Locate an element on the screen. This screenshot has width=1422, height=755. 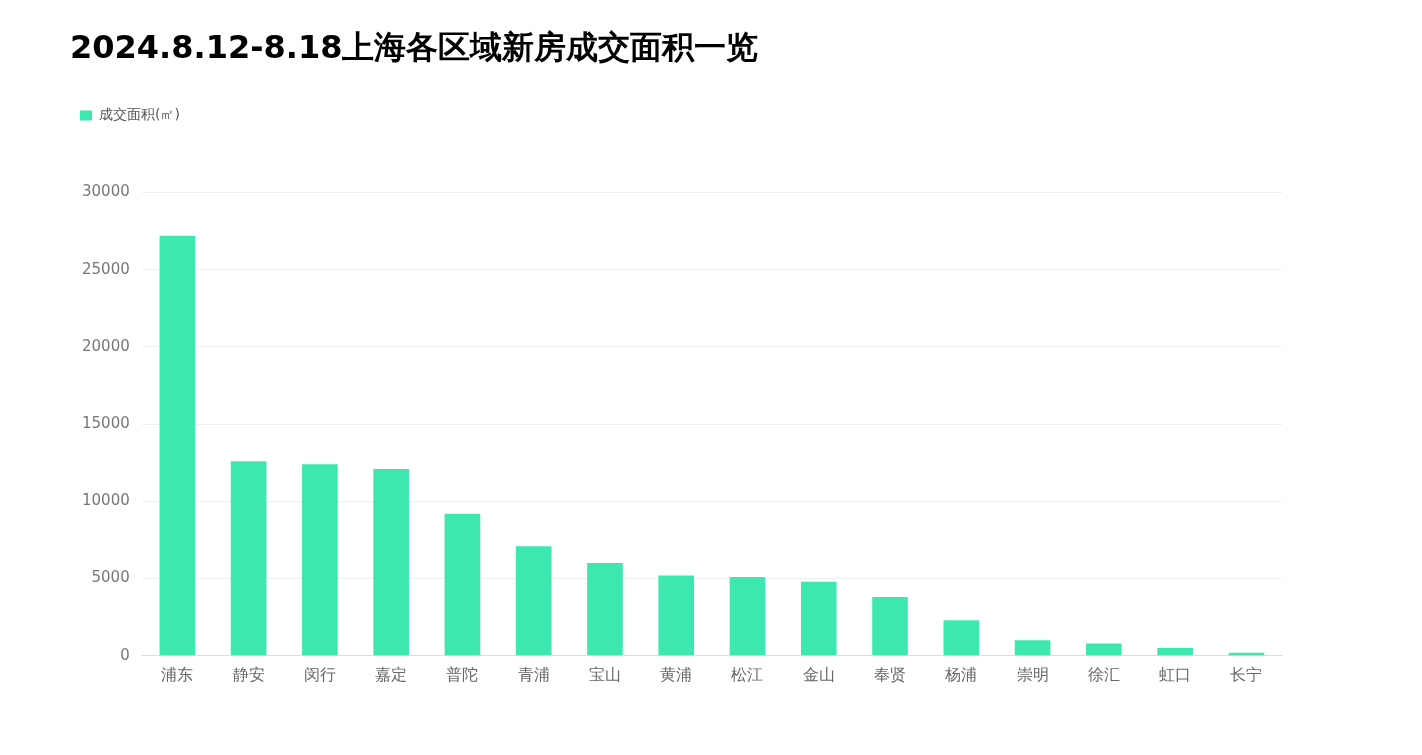
x-tick-label: 闵行 is located at coordinates (319, 674).